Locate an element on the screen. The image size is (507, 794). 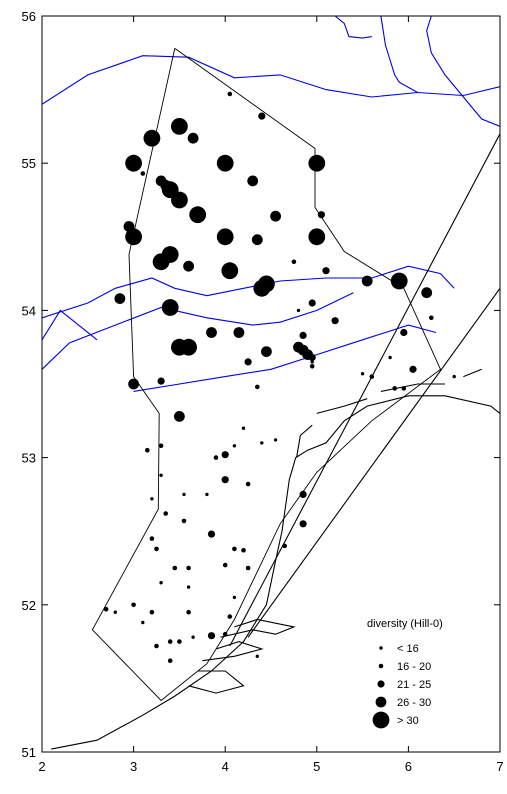
x-tick-label: 3 is located at coordinates (133, 766).